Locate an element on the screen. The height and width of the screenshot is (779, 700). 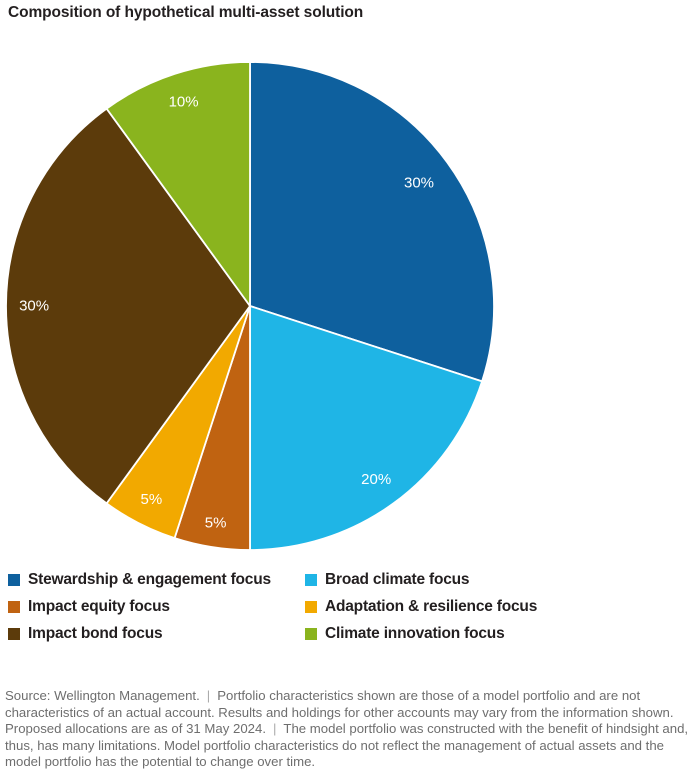
legend-item-impact-equity: Impact equity focus is located at coordinates (156, 607).